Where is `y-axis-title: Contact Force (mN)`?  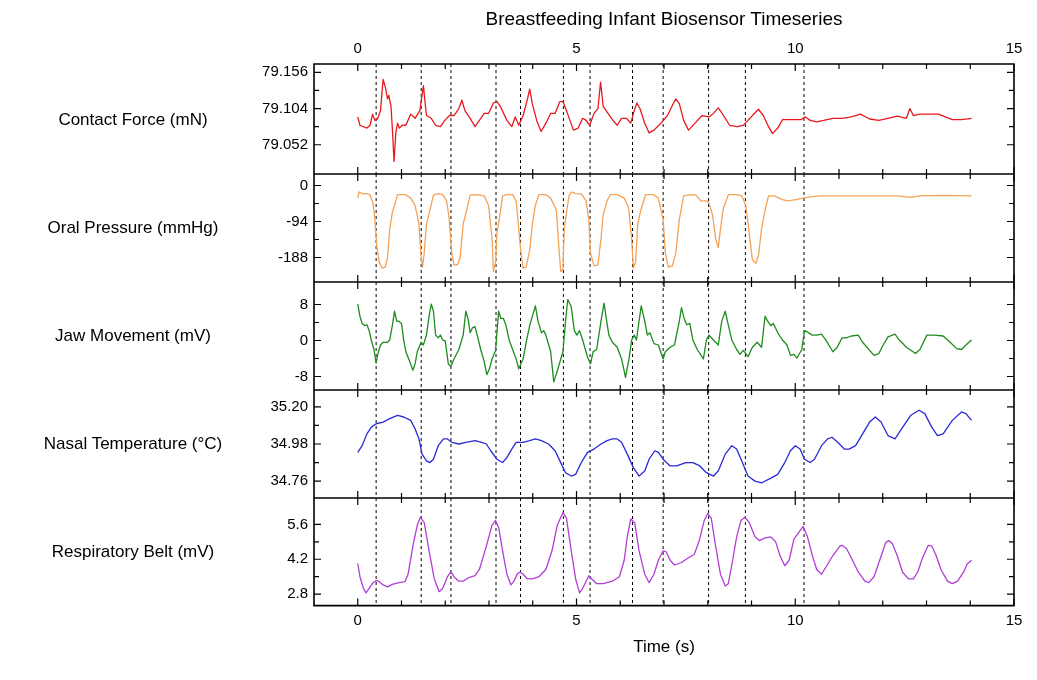 y-axis-title: Contact Force (mN) is located at coordinates (133, 120).